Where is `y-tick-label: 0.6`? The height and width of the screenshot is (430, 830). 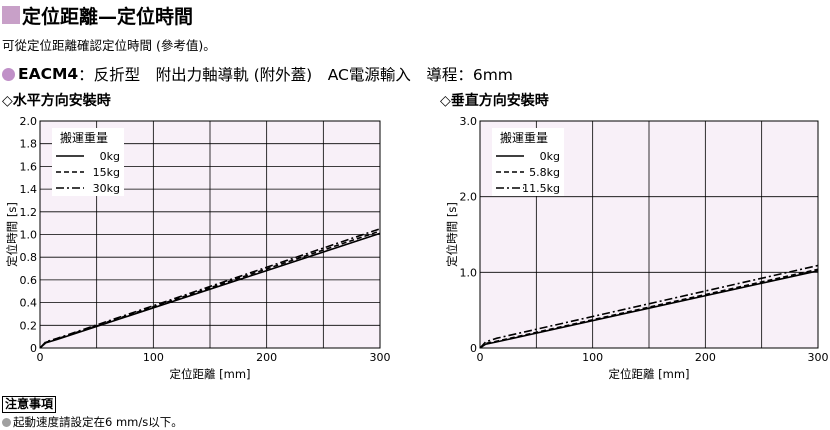
y-tick-label: 0.6 is located at coordinates (29, 280).